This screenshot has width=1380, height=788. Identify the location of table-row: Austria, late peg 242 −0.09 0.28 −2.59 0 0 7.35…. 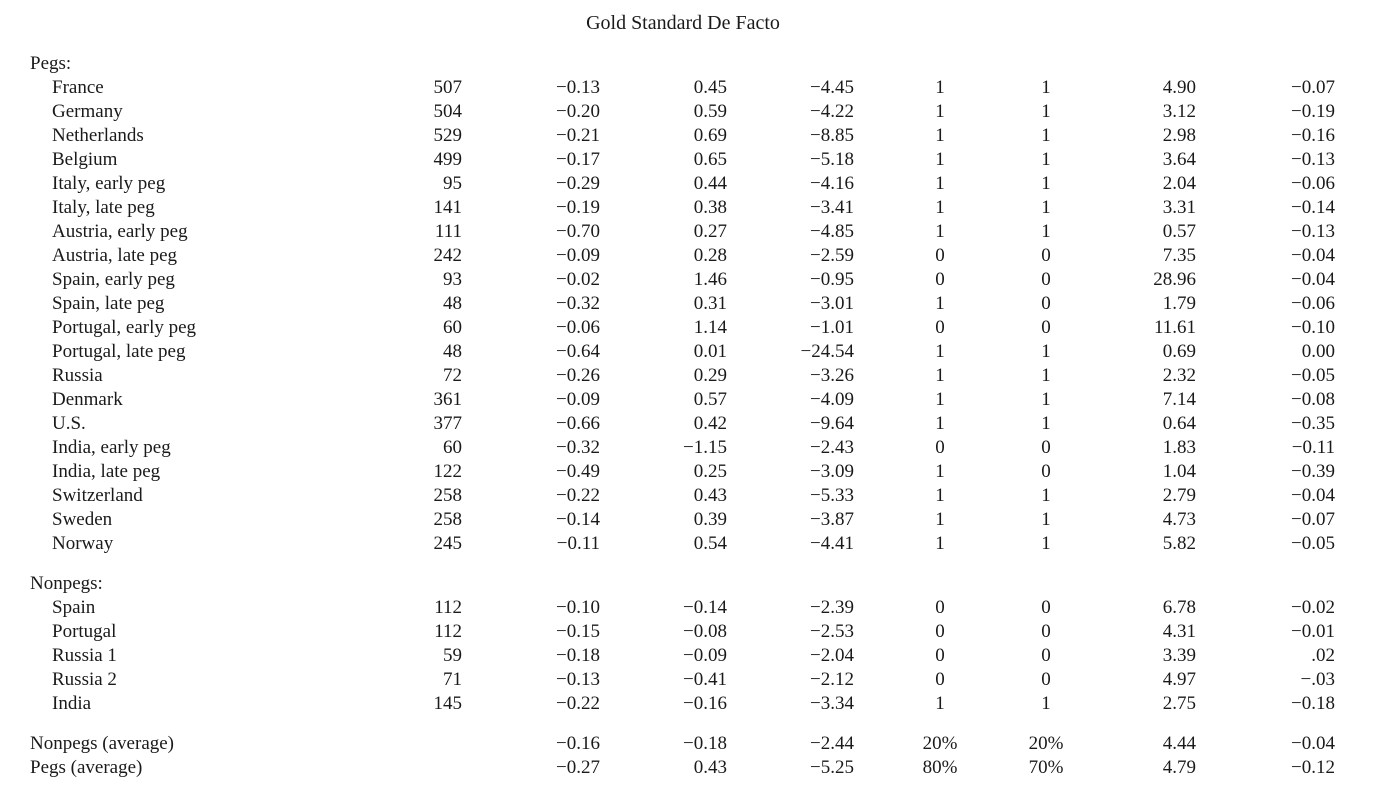
(690, 256).